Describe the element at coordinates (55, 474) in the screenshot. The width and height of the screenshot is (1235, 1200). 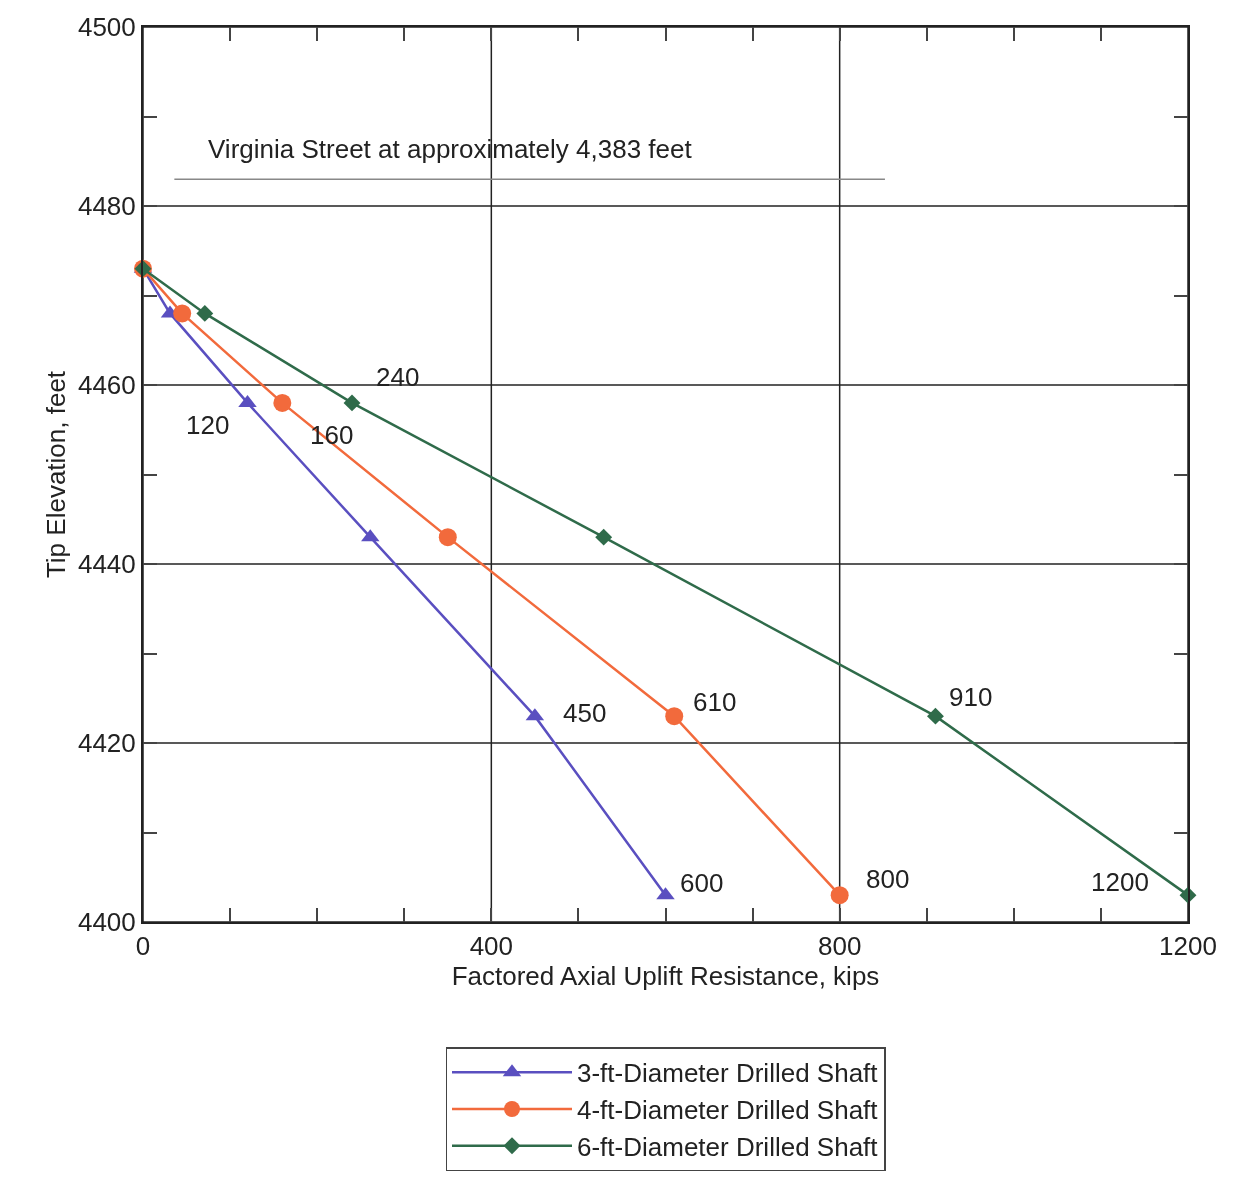
I see `y-axis-title: Tip Elevation, feet` at that location.